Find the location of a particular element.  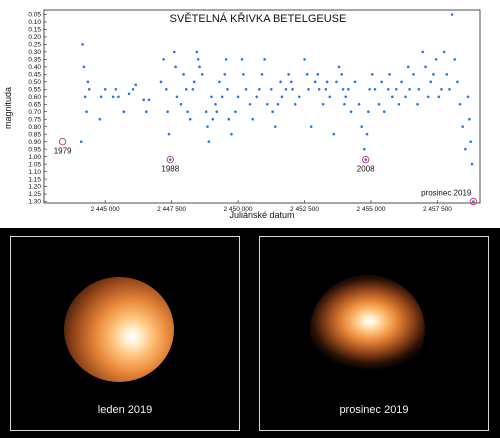

y-tick-label: 1.30 is located at coordinates (34, 202).